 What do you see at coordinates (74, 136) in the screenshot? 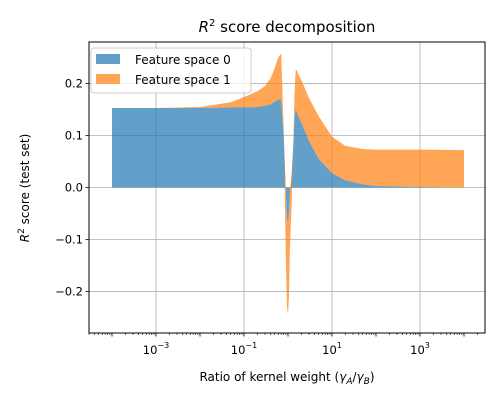
I see `y-tick-label: 0.1` at bounding box center [74, 136].